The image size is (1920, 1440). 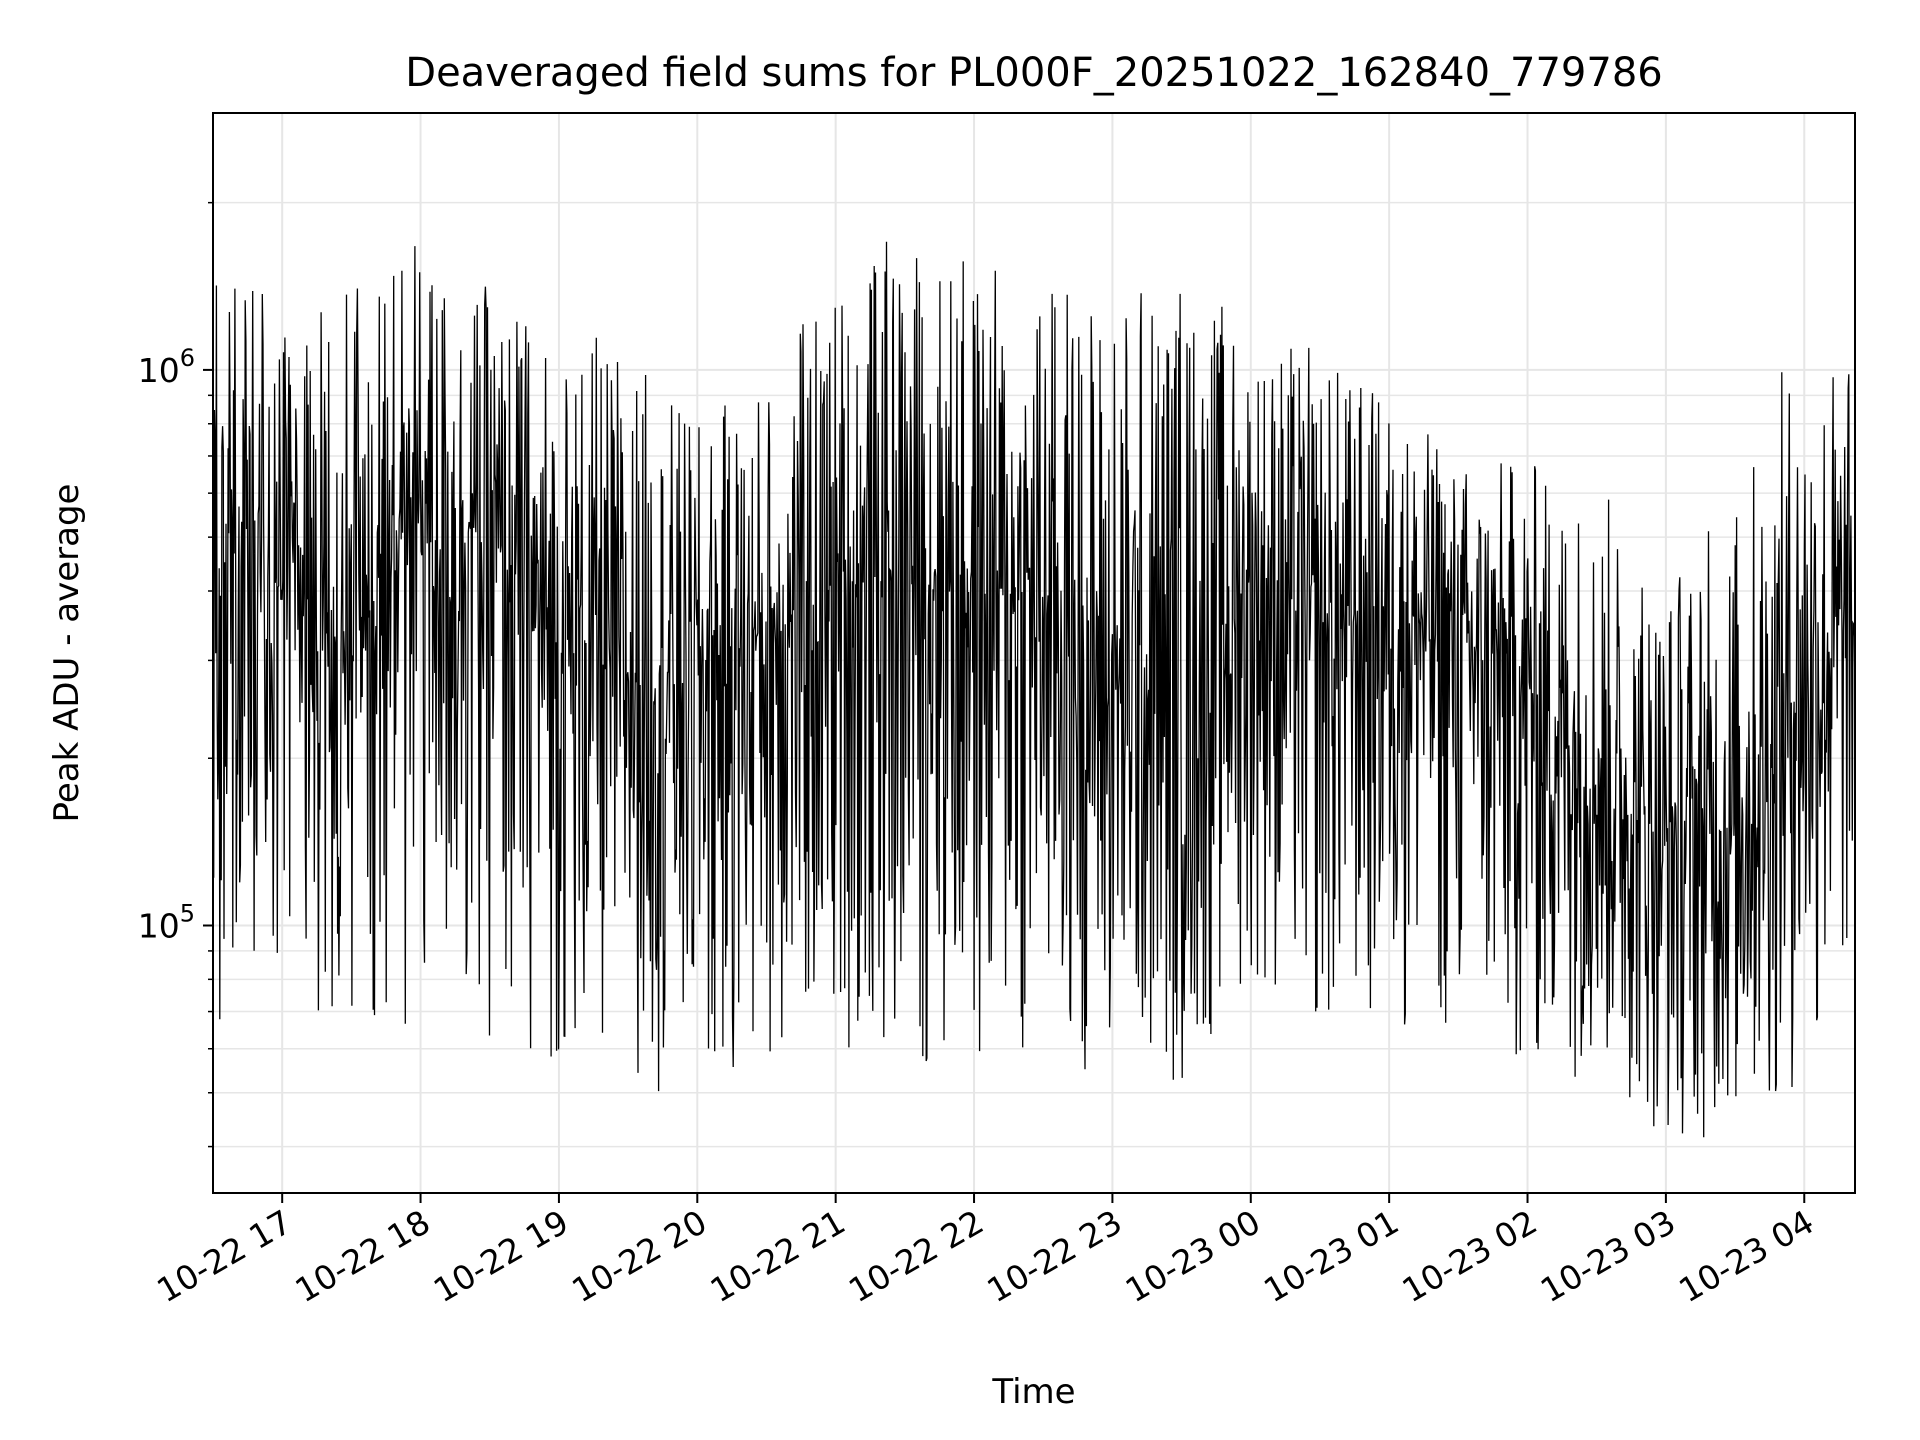 I want to click on x-tick-label: 10-22 22, so click(x=916, y=1256).